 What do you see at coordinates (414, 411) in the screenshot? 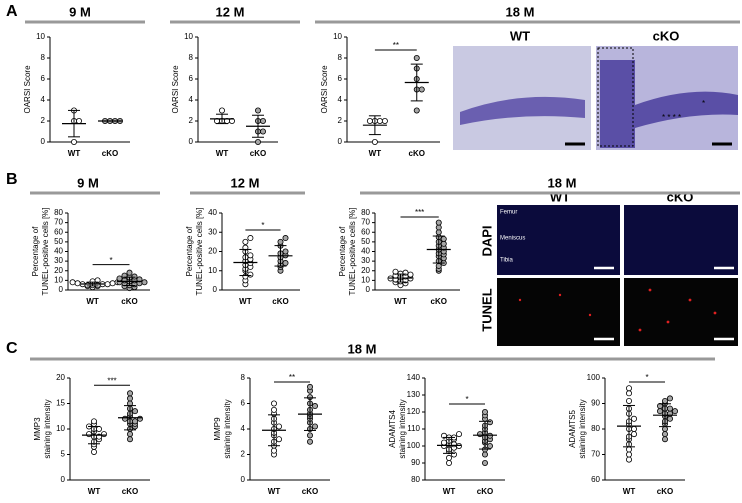
I see `y-tick-label: 120` at bounding box center [414, 411].